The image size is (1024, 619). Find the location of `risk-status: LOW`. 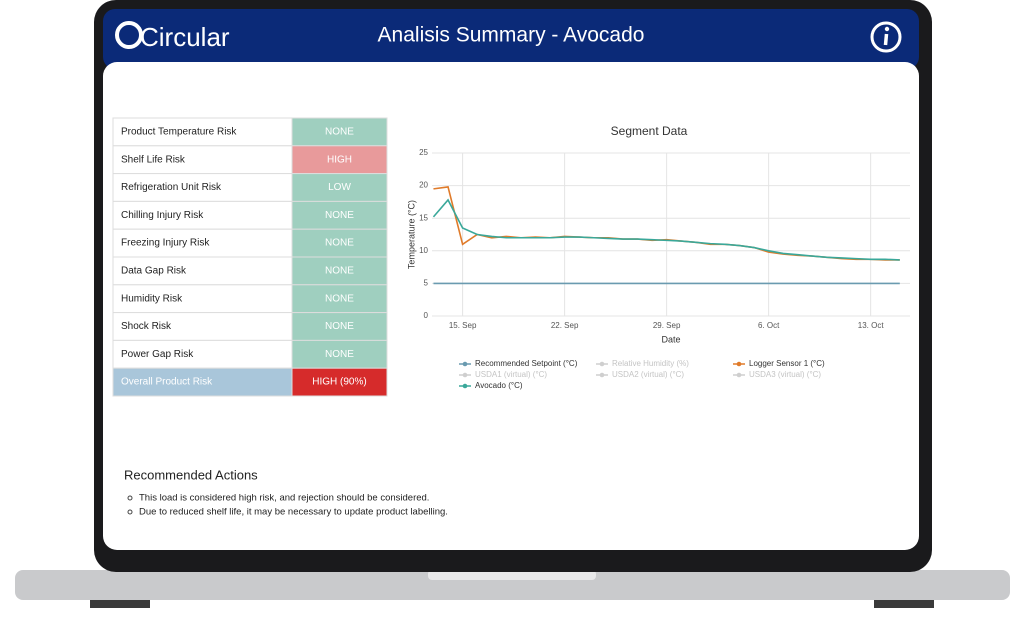

risk-status: LOW is located at coordinates (339, 187).